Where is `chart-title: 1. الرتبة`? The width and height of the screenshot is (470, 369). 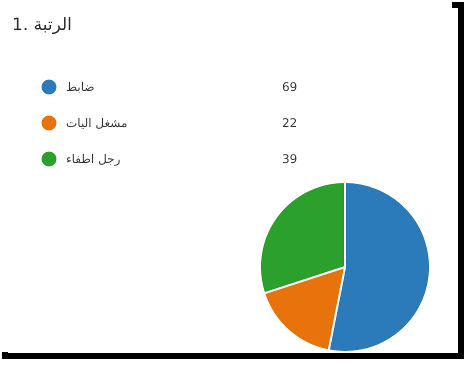 chart-title: 1. الرتبة is located at coordinates (42, 25).